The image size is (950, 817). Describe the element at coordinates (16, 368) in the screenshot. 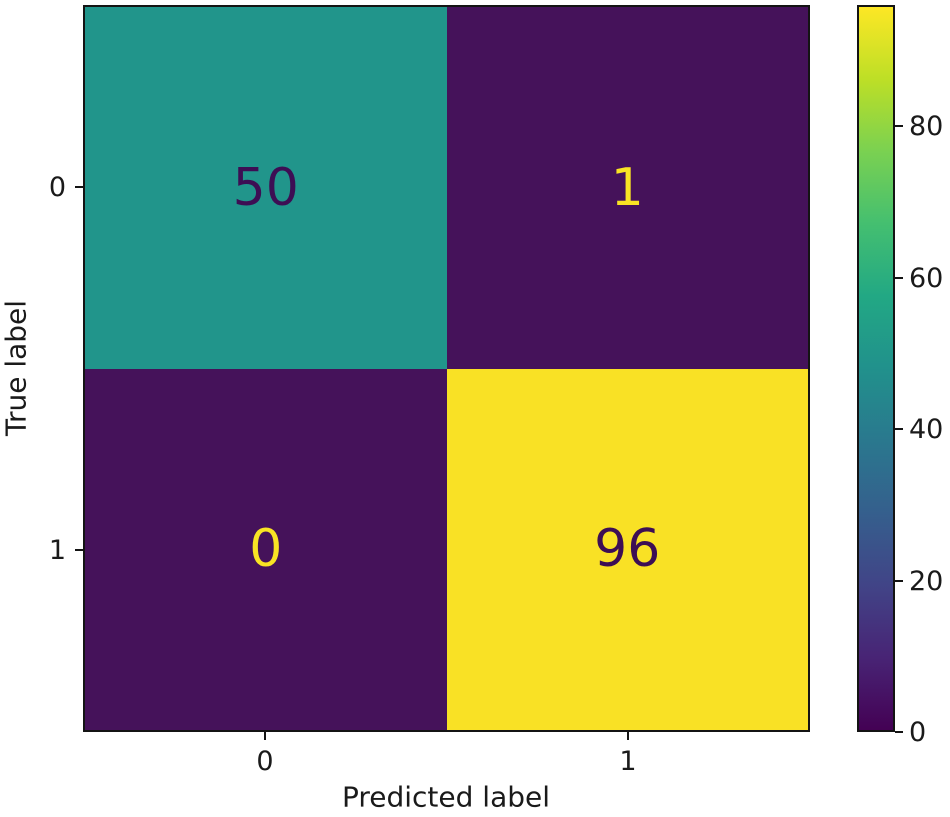

I see `y-axis-title: True label` at that location.